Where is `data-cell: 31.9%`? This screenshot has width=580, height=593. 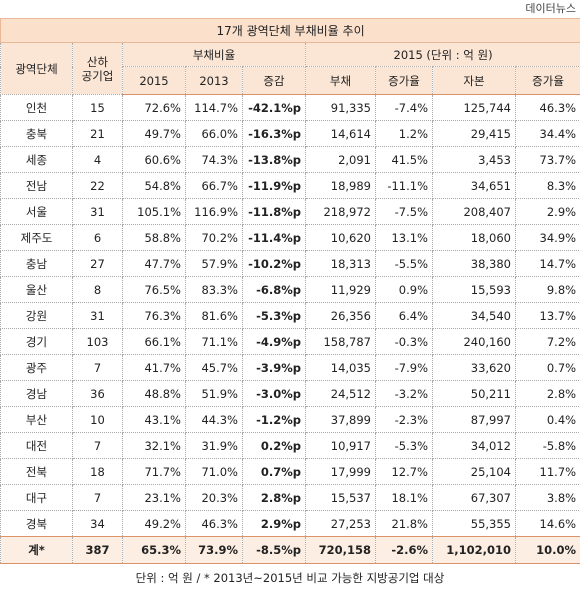 data-cell: 31.9% is located at coordinates (214, 446).